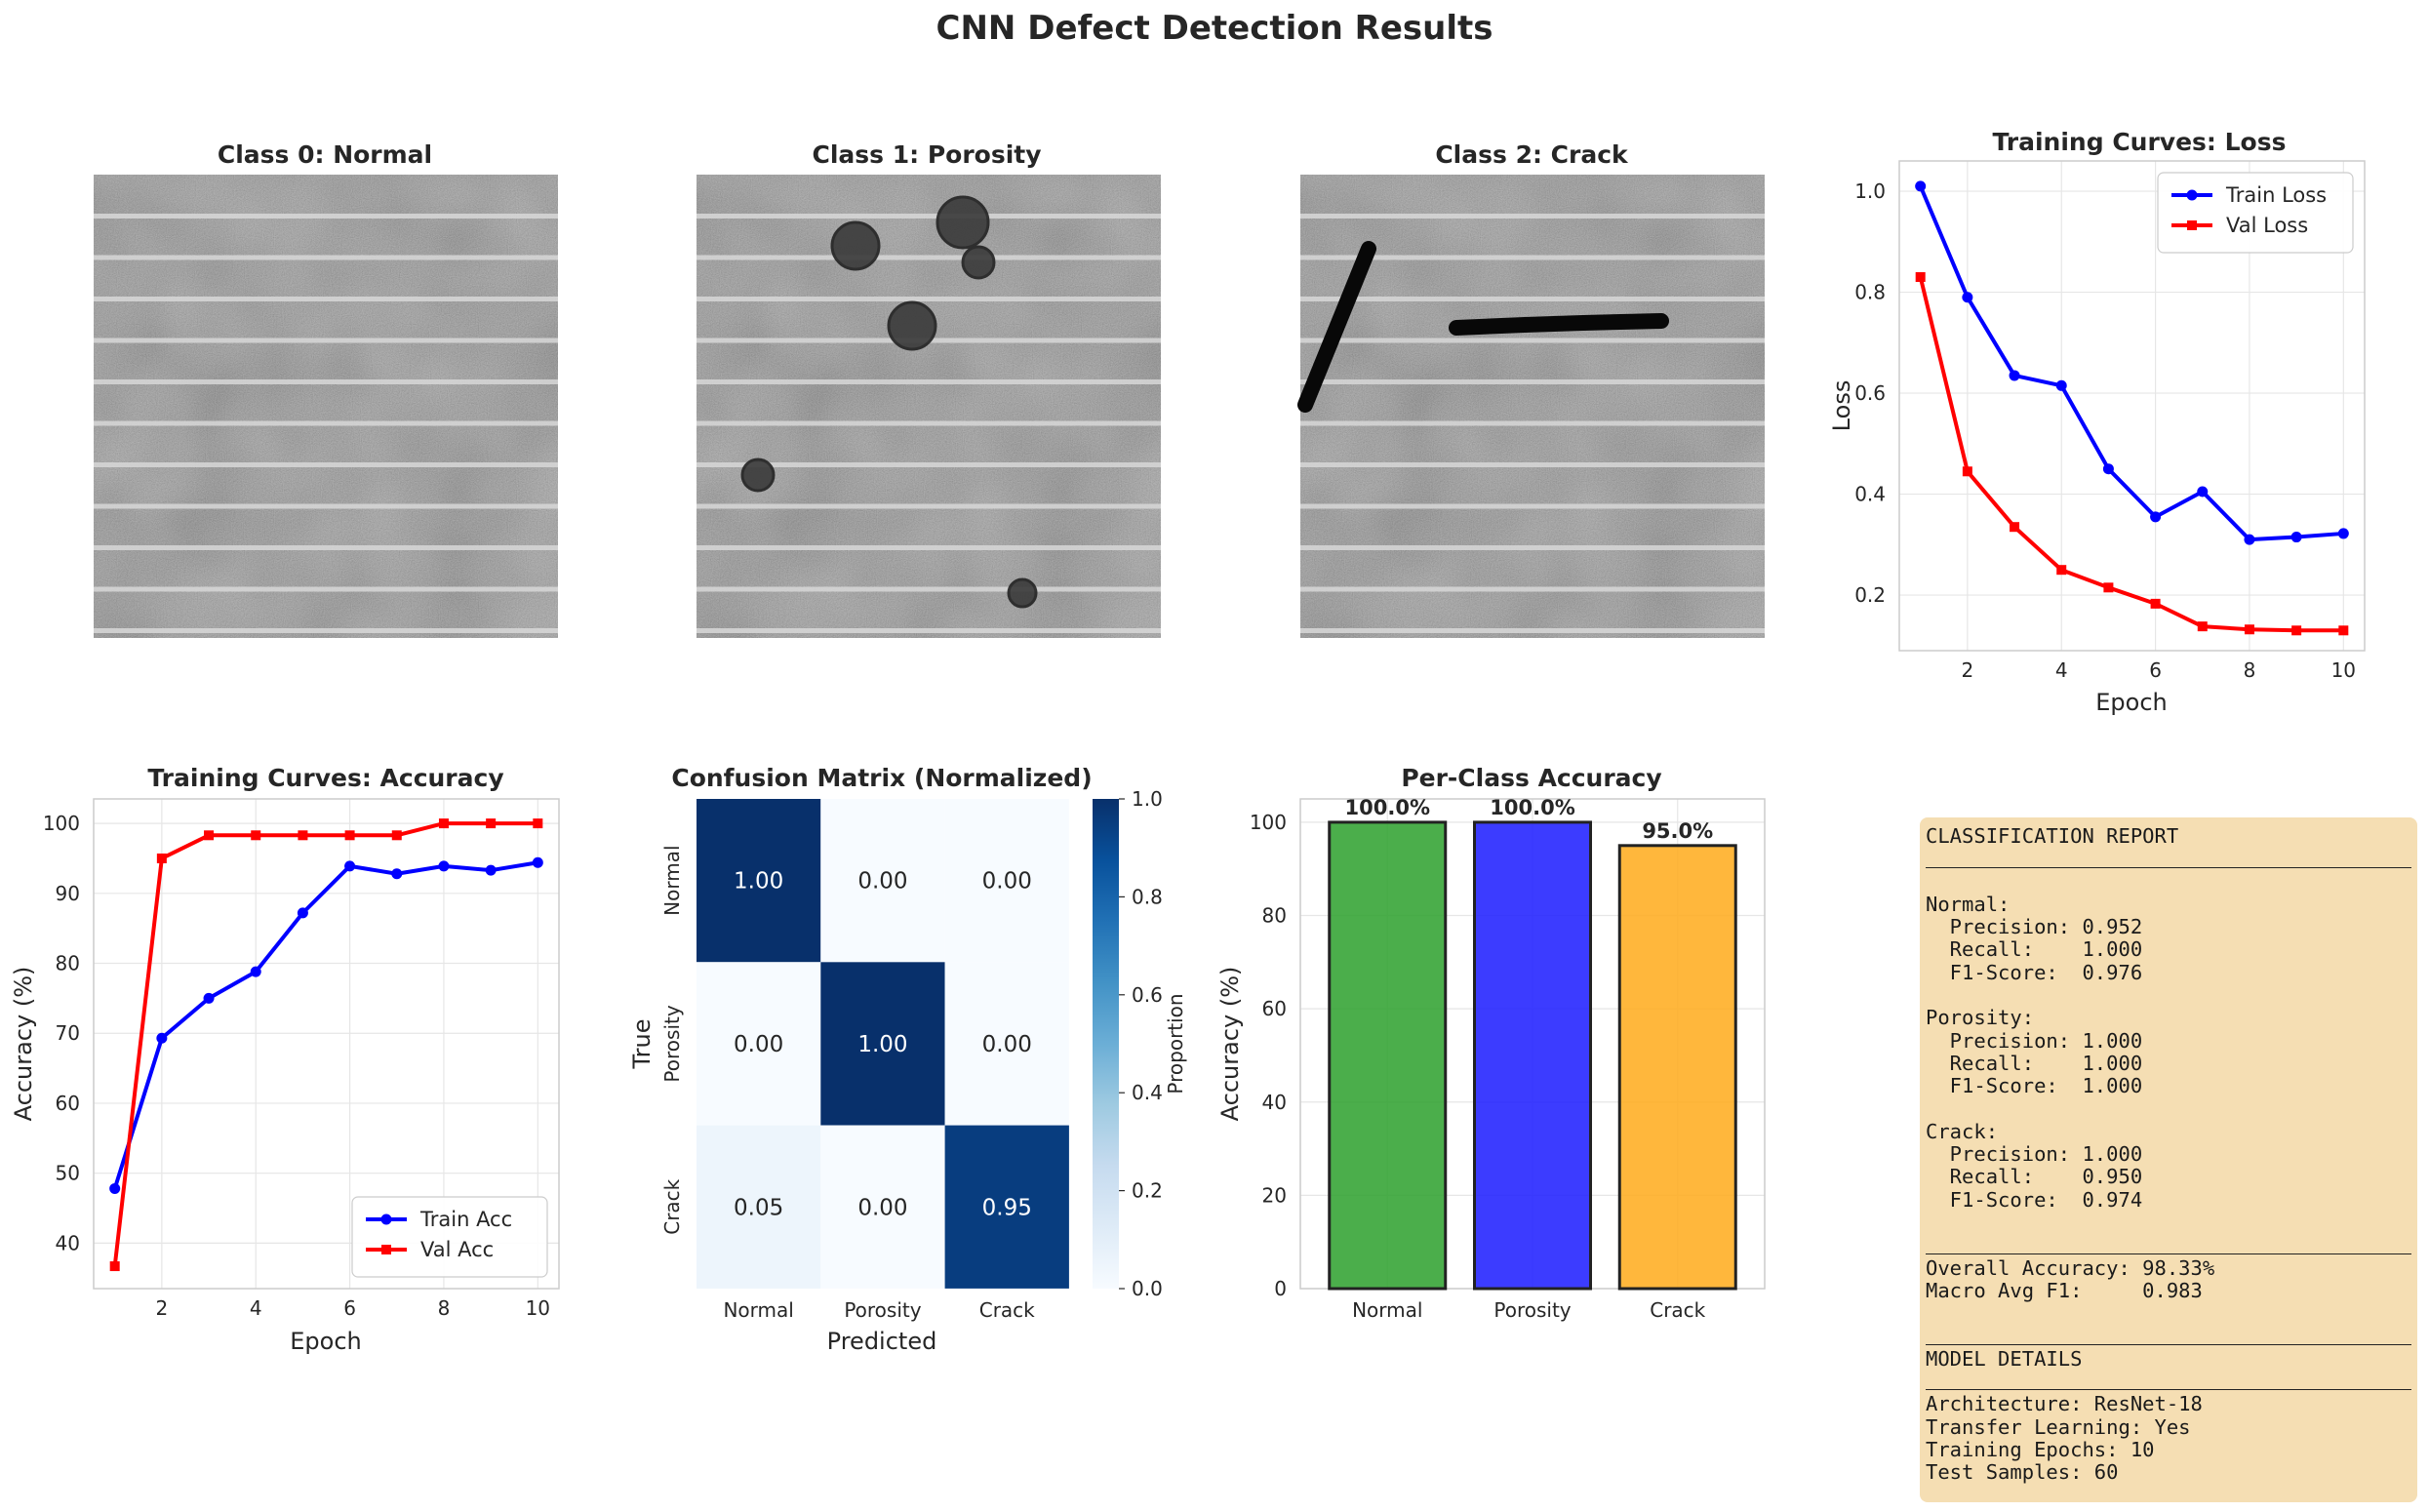  Describe the element at coordinates (1147, 1288) in the screenshot. I see `colorbar-tick-label: 0.0` at that location.